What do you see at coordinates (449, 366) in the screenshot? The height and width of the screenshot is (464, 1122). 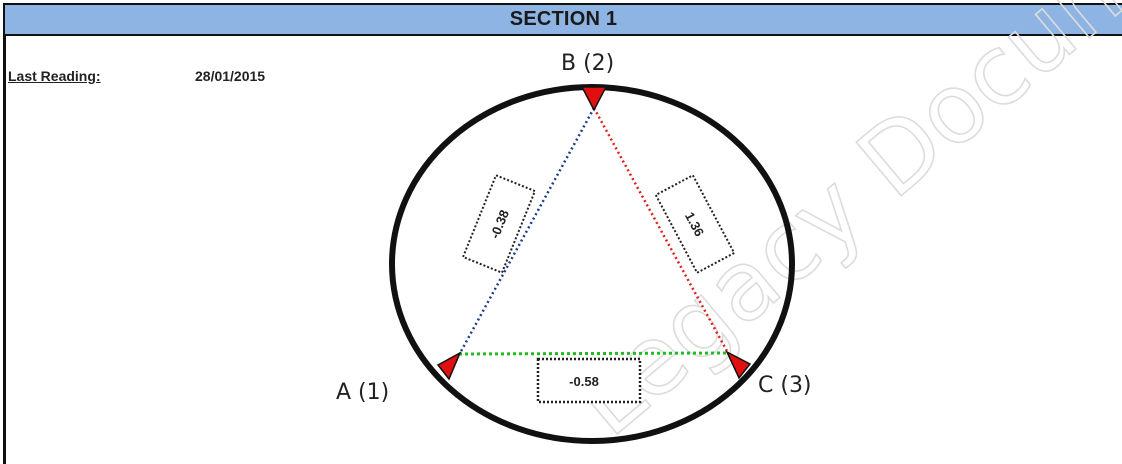 I see `point-a-marker` at bounding box center [449, 366].